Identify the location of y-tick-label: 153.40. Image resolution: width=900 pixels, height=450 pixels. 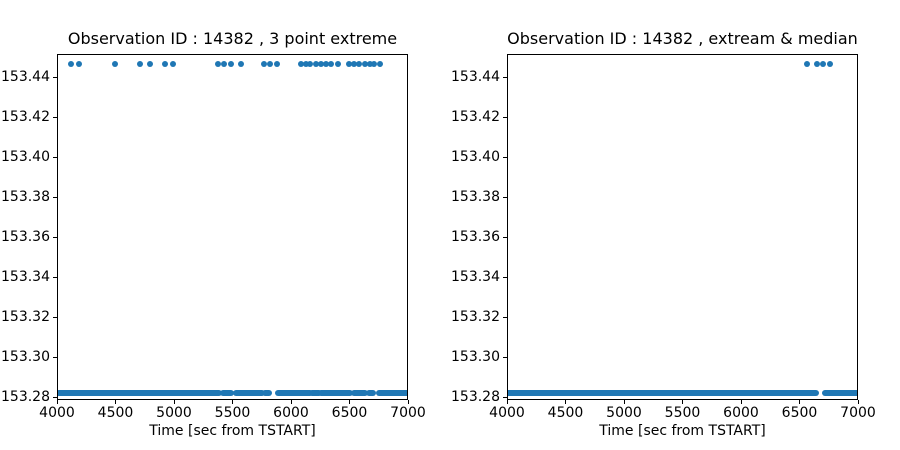
(475, 157).